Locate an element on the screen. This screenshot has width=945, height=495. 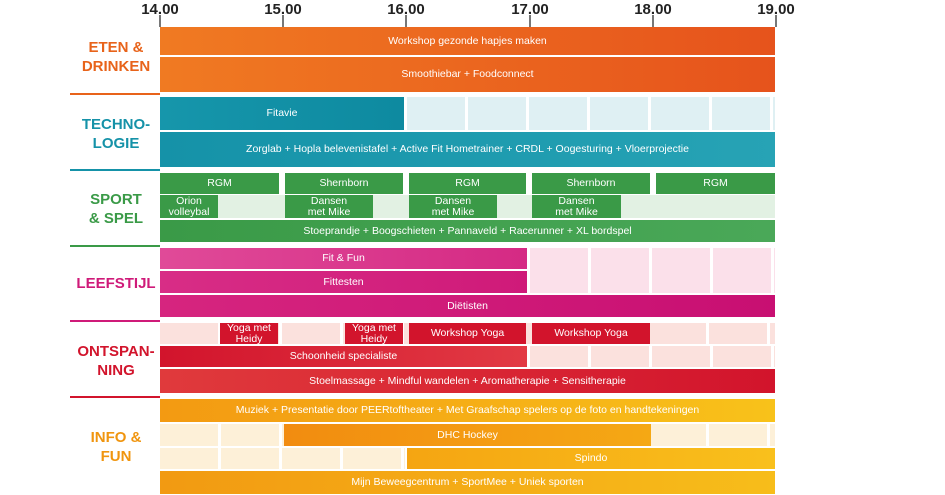
event-spindo: Spindo is located at coordinates (591, 458).